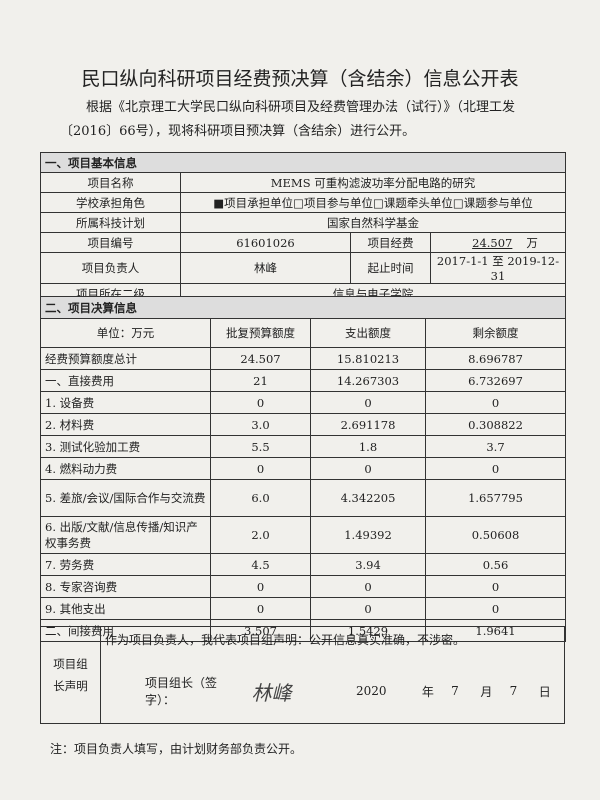 Image resolution: width=600 pixels, height=800 pixels. I want to click on field-value: 24.507 万, so click(498, 242).